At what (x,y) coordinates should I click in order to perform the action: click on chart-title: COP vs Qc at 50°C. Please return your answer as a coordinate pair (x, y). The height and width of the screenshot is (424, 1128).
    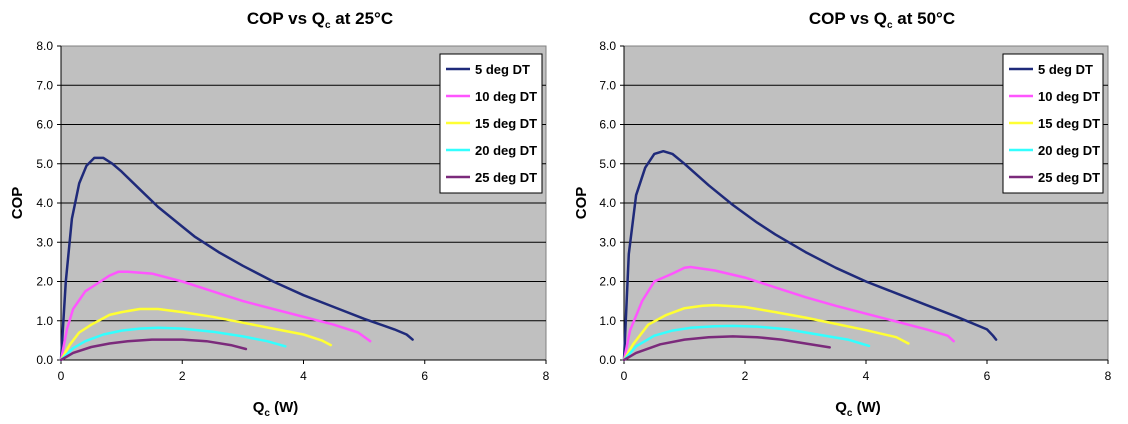
    Looking at the image, I should click on (882, 20).